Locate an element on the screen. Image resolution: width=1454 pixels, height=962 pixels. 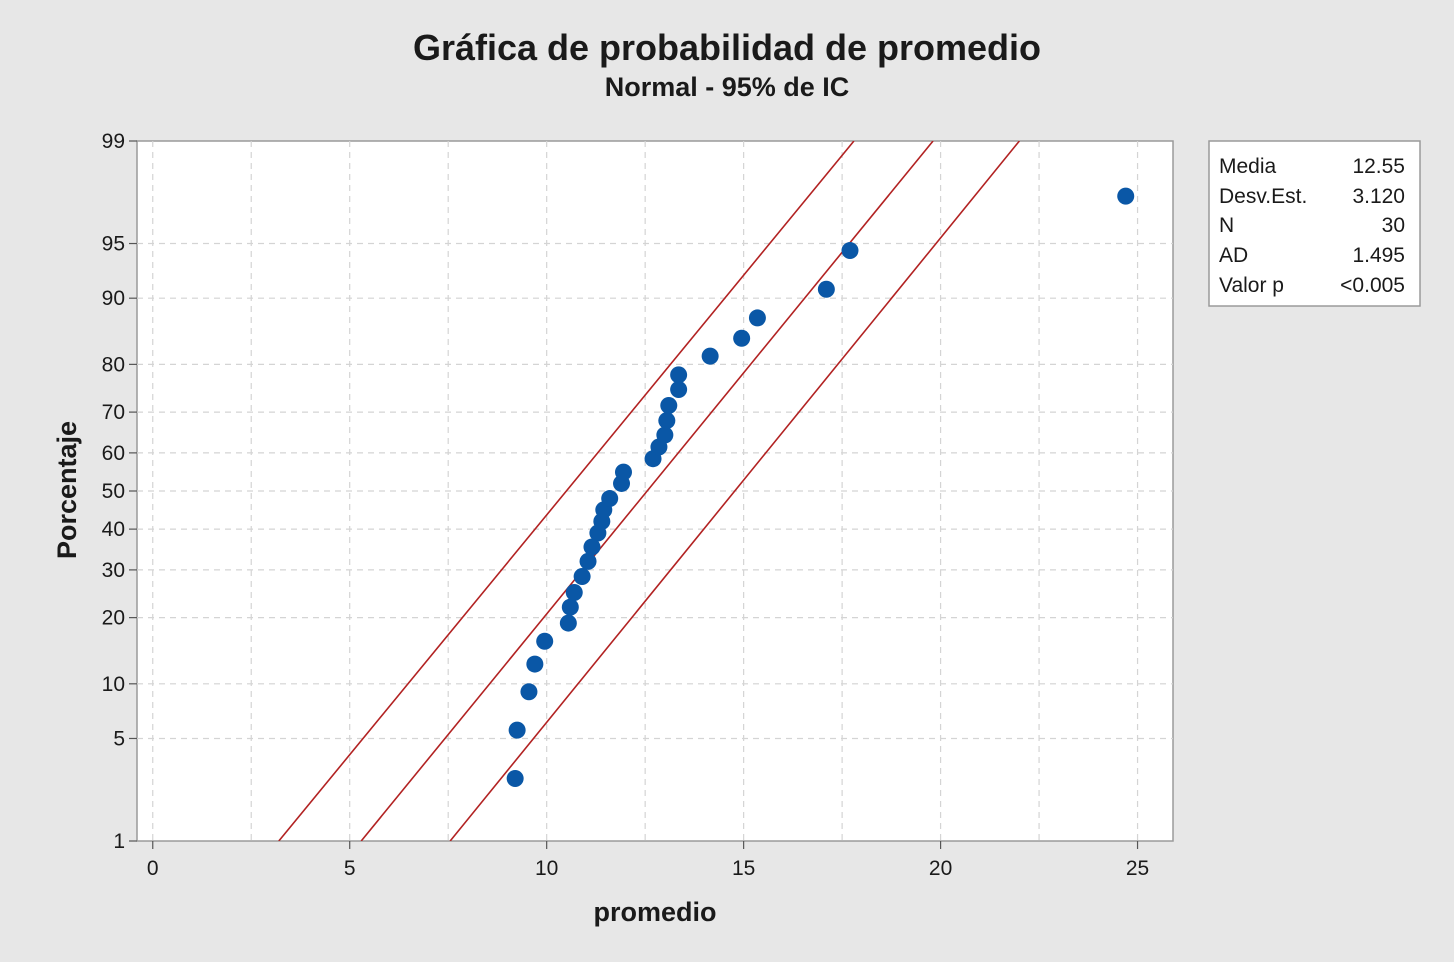
x-axis-title: promedio is located at coordinates (654, 912).